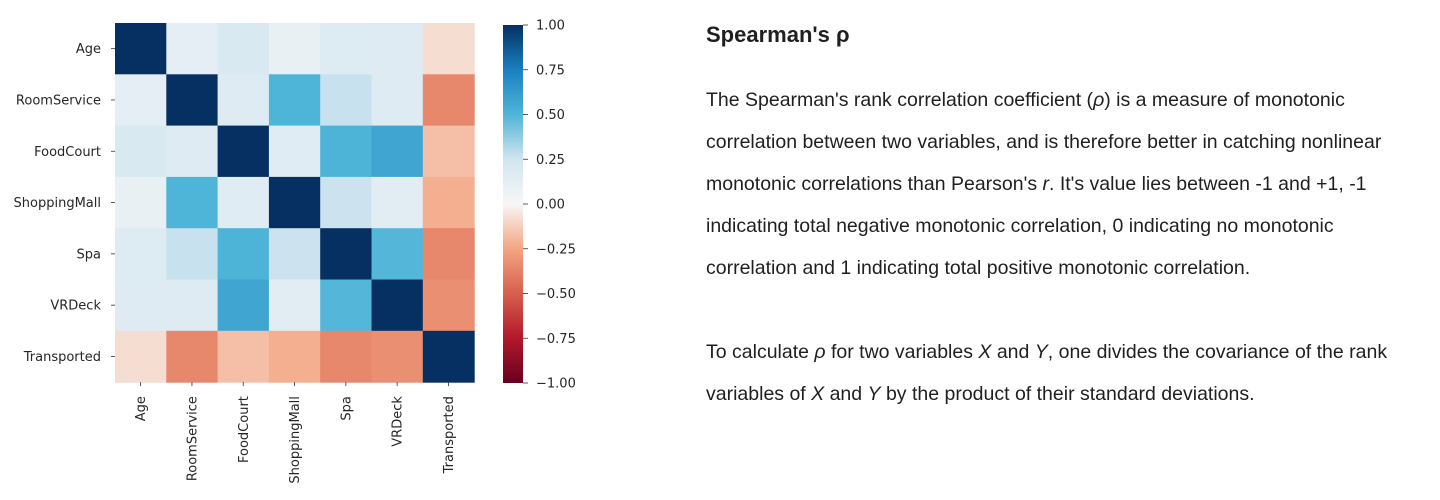  Describe the element at coordinates (556, 384) in the screenshot. I see `colorbar-tick-label: −1.00` at that location.